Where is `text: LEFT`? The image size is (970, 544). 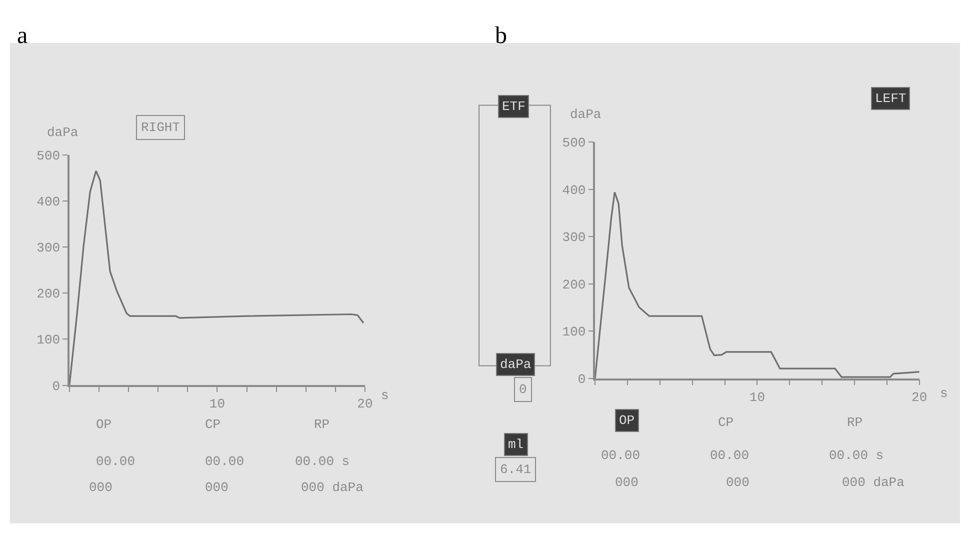 text: LEFT is located at coordinates (890, 98).